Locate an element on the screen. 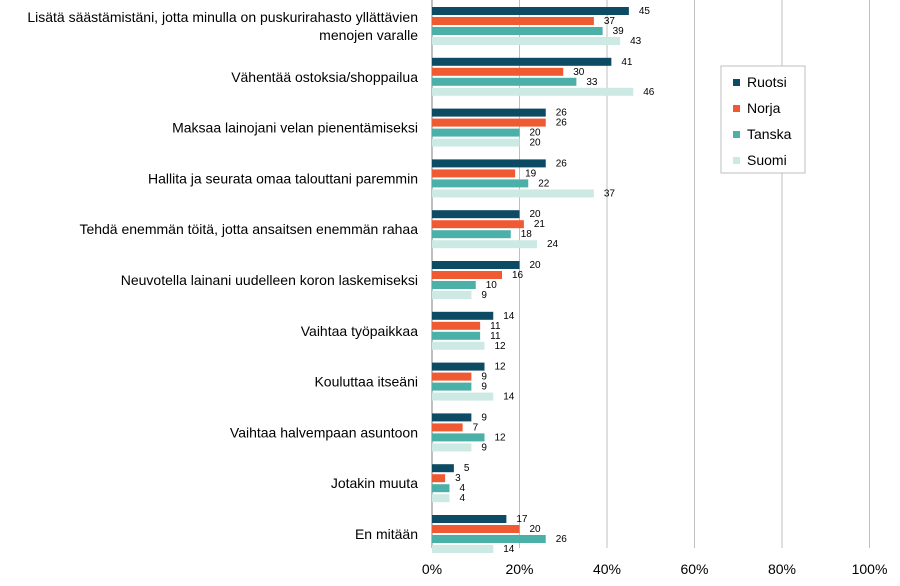 The width and height of the screenshot is (900, 586). value-label: 24 is located at coordinates (553, 244).